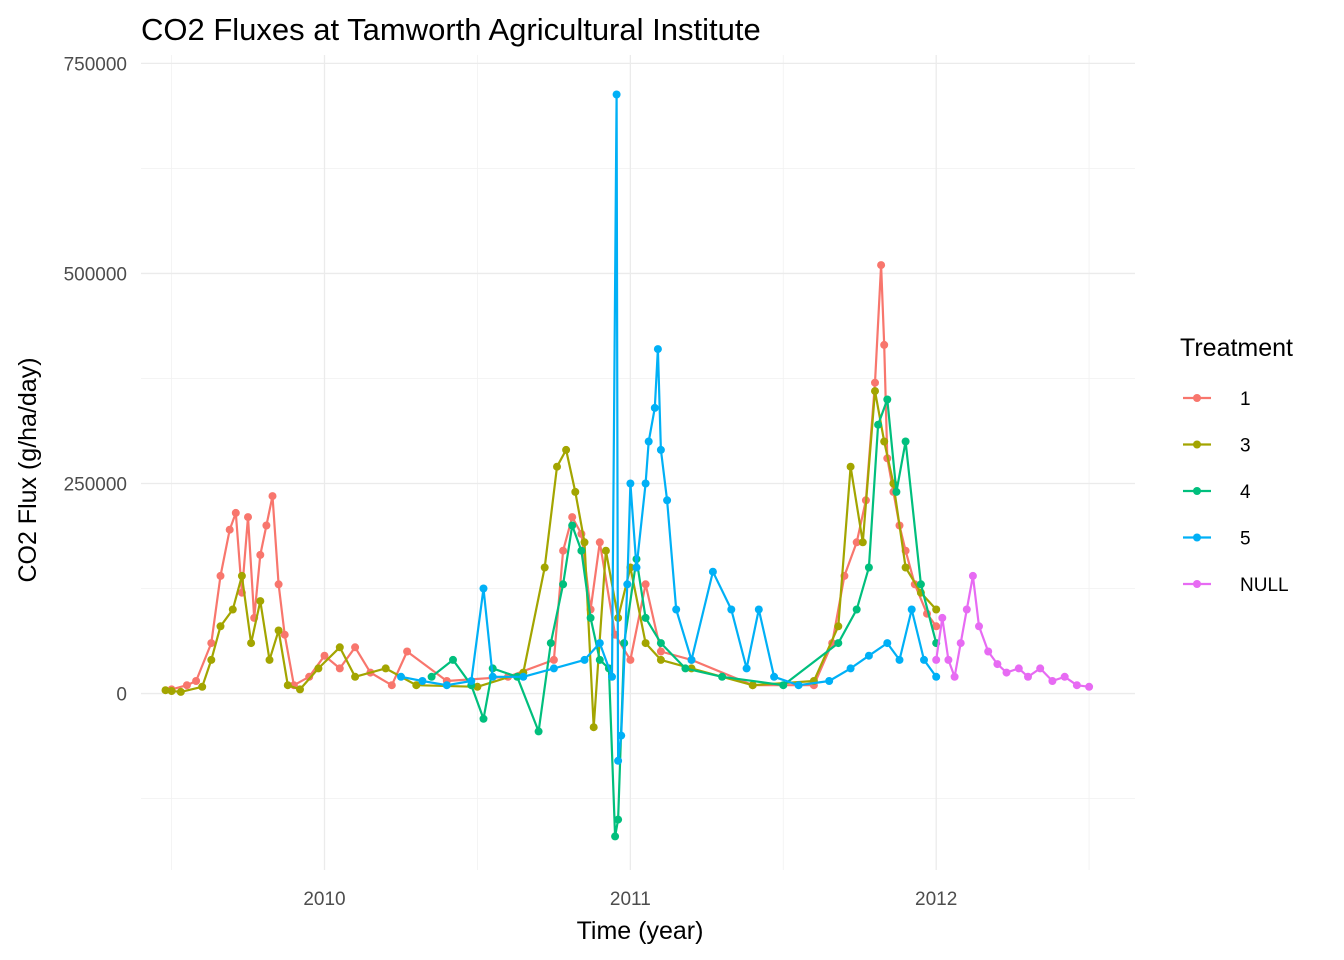 This screenshot has height=960, width=1344. Describe the element at coordinates (95, 485) in the screenshot. I see `y-tick-label: 250000` at that location.